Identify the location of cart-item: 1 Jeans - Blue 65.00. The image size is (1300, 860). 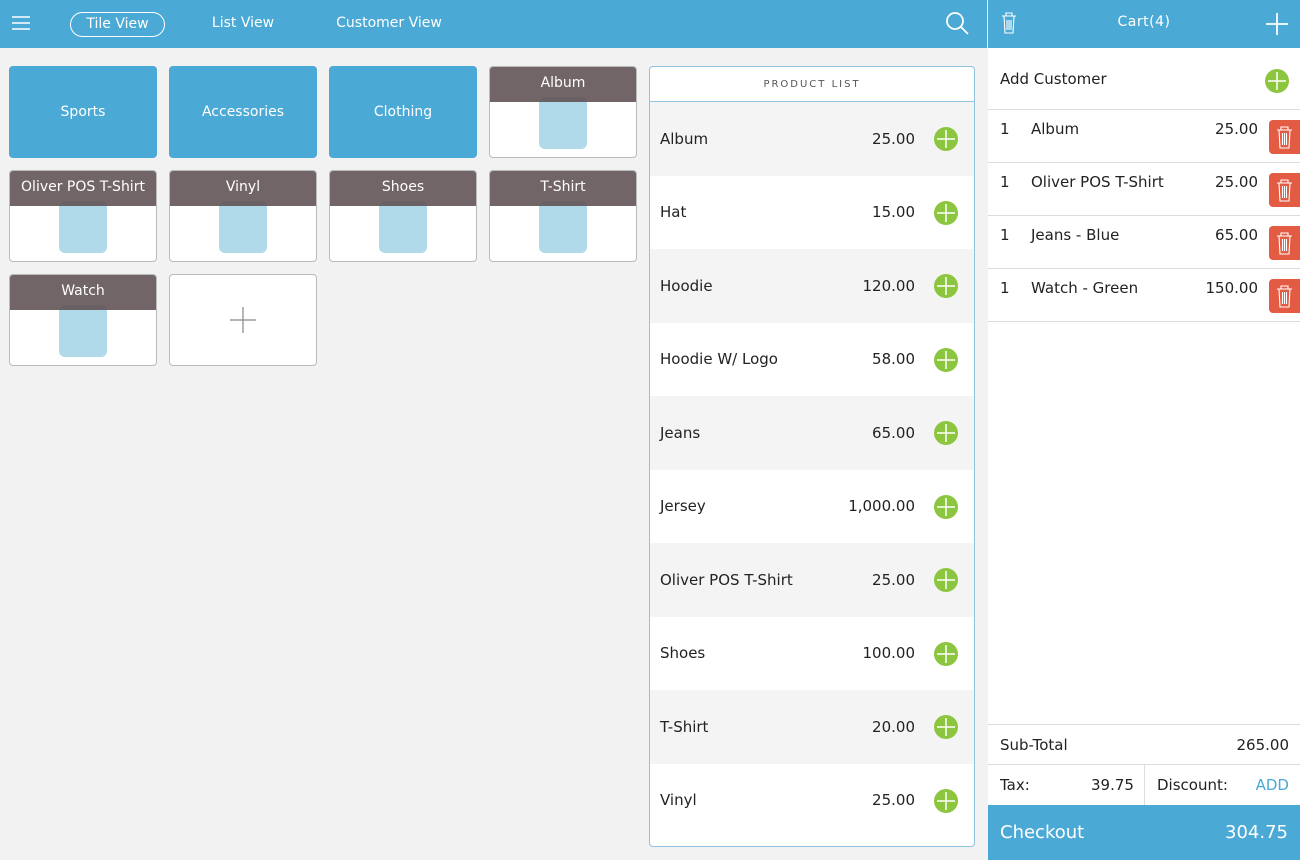
(1144, 242).